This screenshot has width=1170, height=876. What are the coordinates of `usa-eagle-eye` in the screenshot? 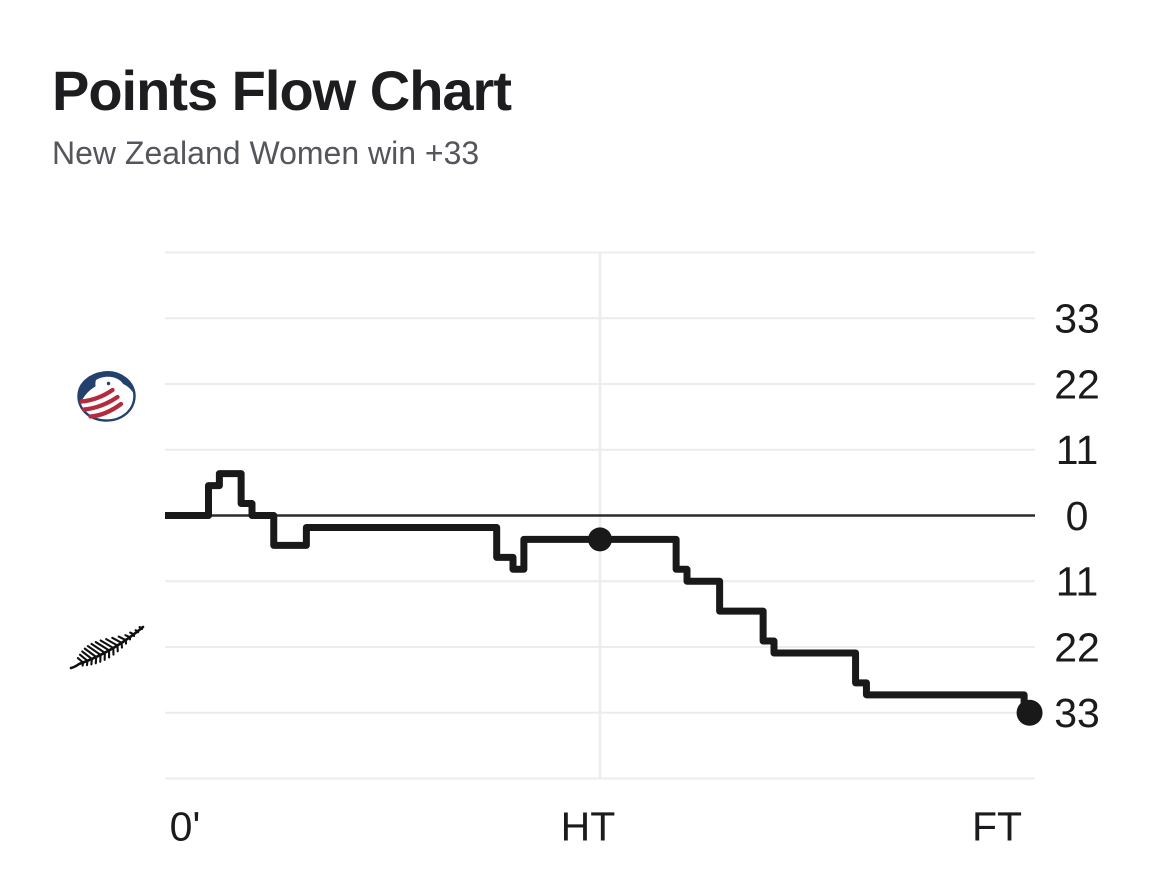 It's located at (108, 383).